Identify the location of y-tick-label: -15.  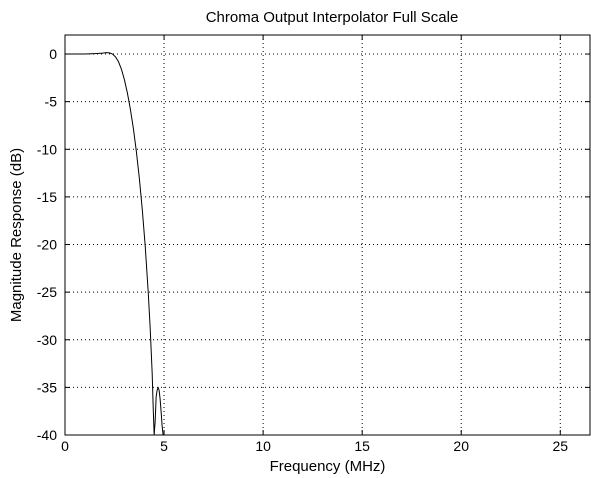
(47, 197).